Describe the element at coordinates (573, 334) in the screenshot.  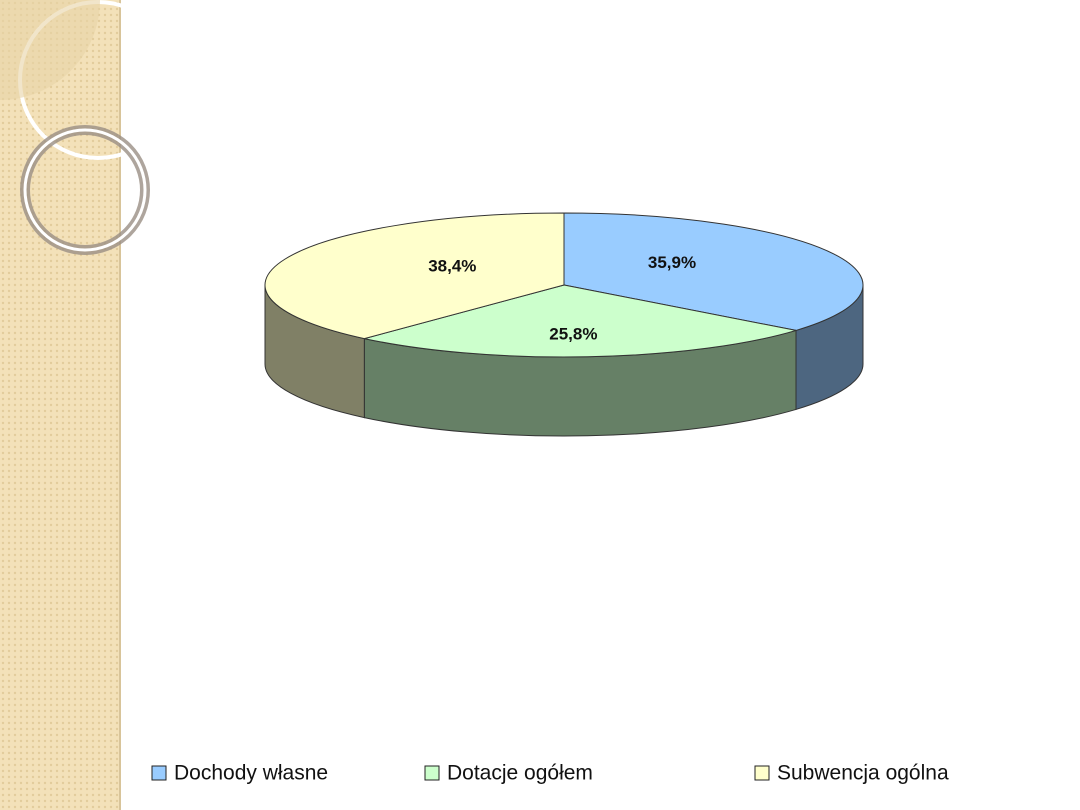
I see `data-label: 25,8%` at that location.